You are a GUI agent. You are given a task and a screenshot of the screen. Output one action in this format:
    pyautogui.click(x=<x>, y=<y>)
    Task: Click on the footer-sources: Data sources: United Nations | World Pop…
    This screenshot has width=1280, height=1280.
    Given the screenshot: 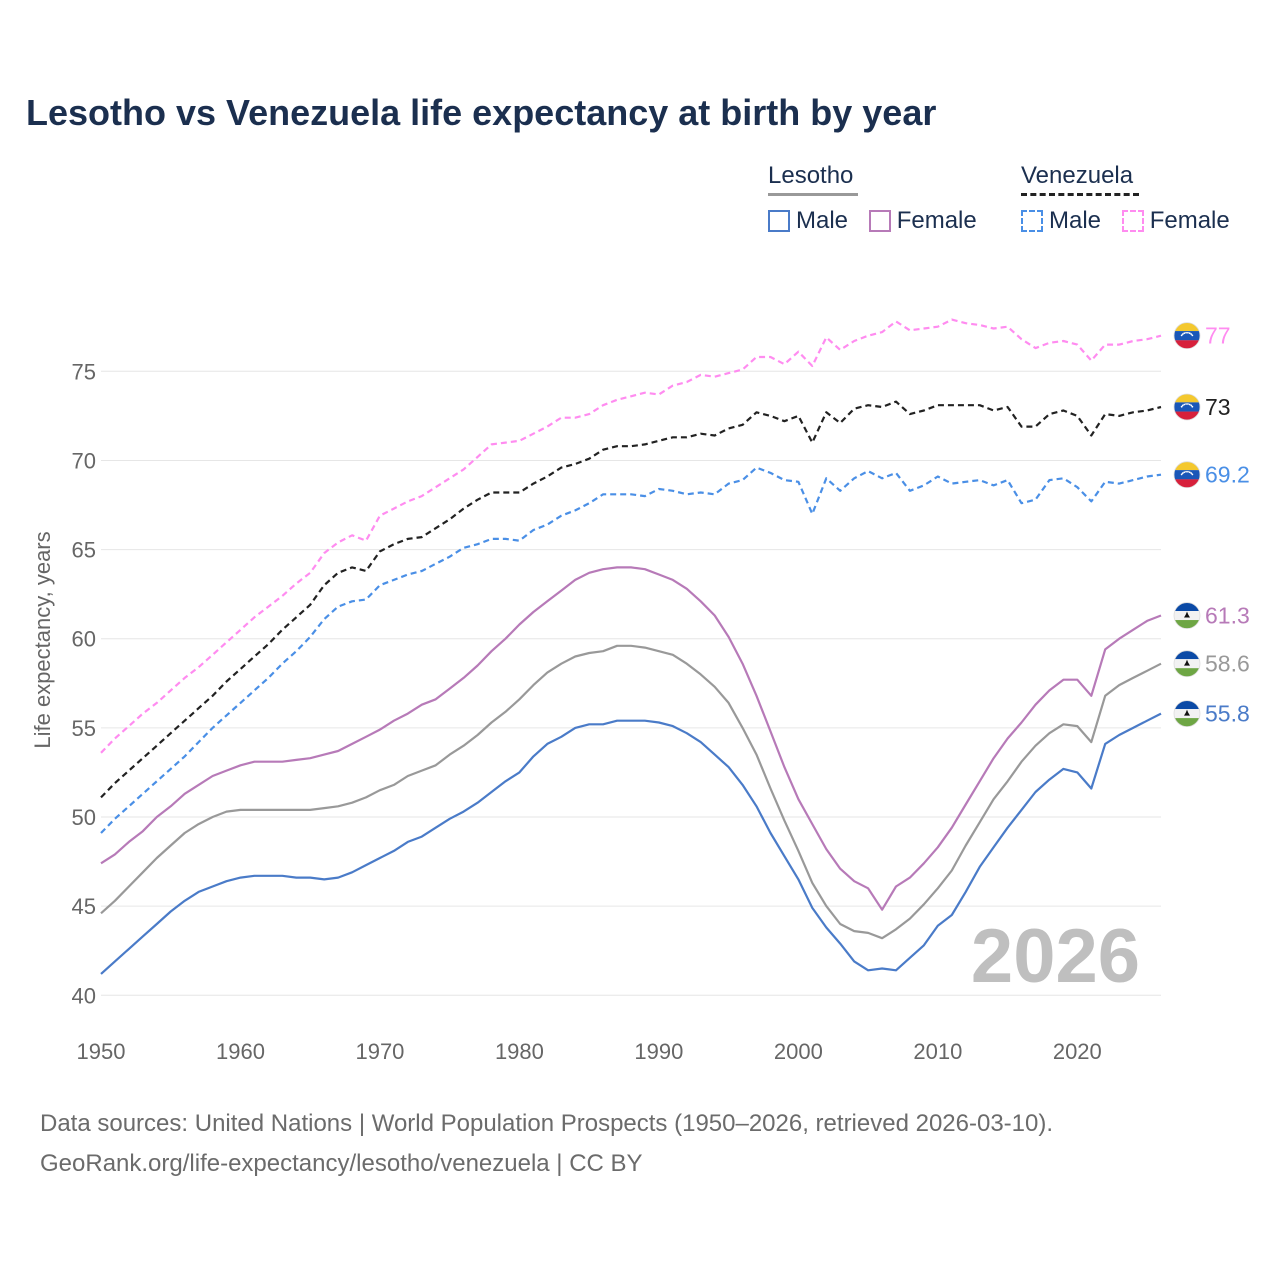 What is the action you would take?
    pyautogui.click(x=547, y=1123)
    